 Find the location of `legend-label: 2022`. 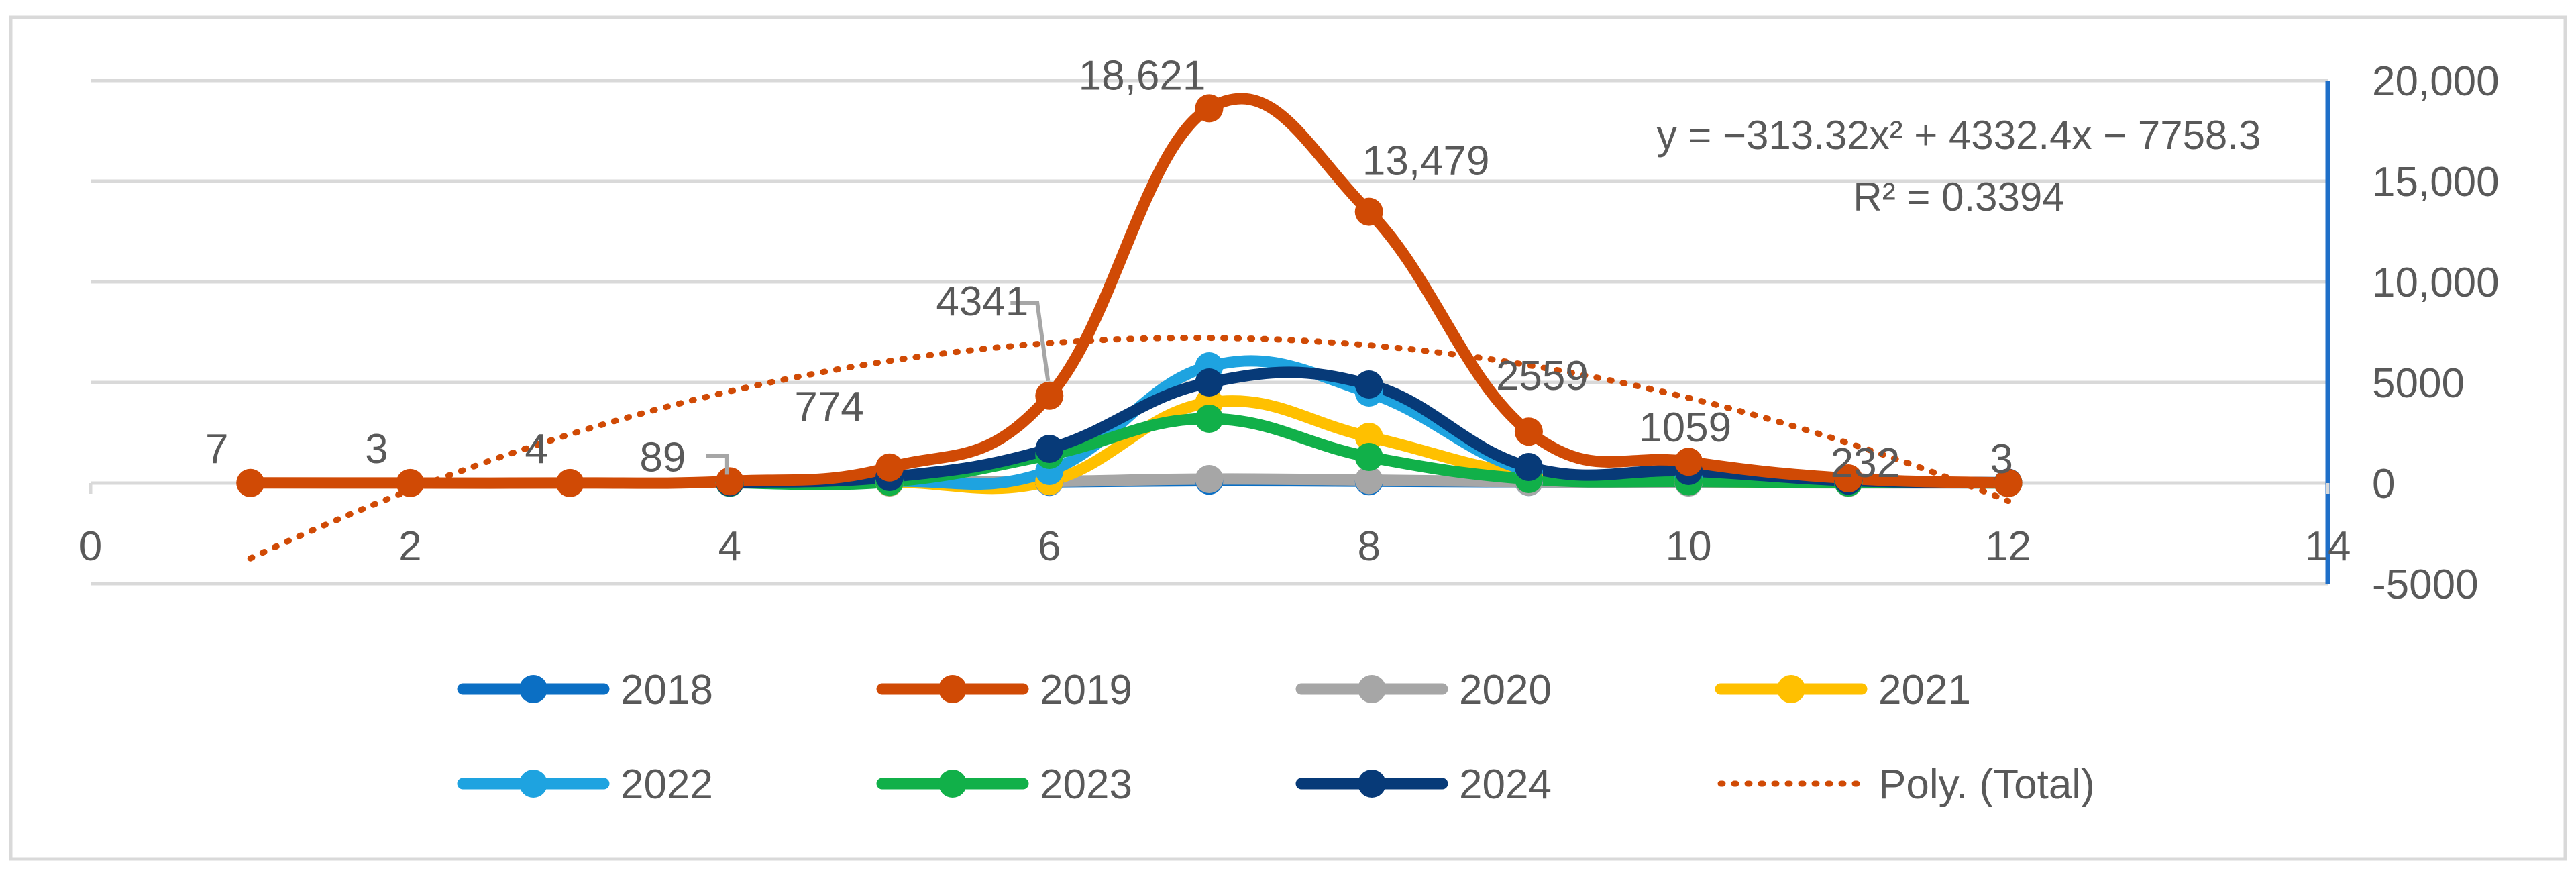

legend-label: 2022 is located at coordinates (667, 785).